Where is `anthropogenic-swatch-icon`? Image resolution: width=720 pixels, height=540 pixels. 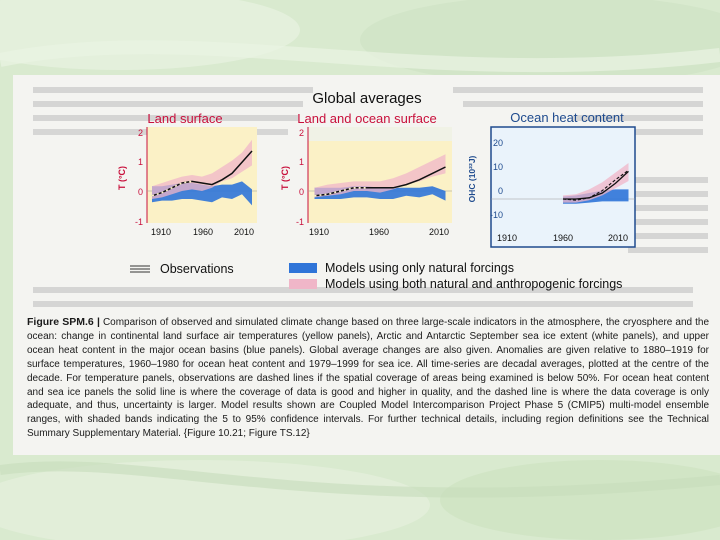
anthropogenic-swatch-icon is located at coordinates (303, 284).